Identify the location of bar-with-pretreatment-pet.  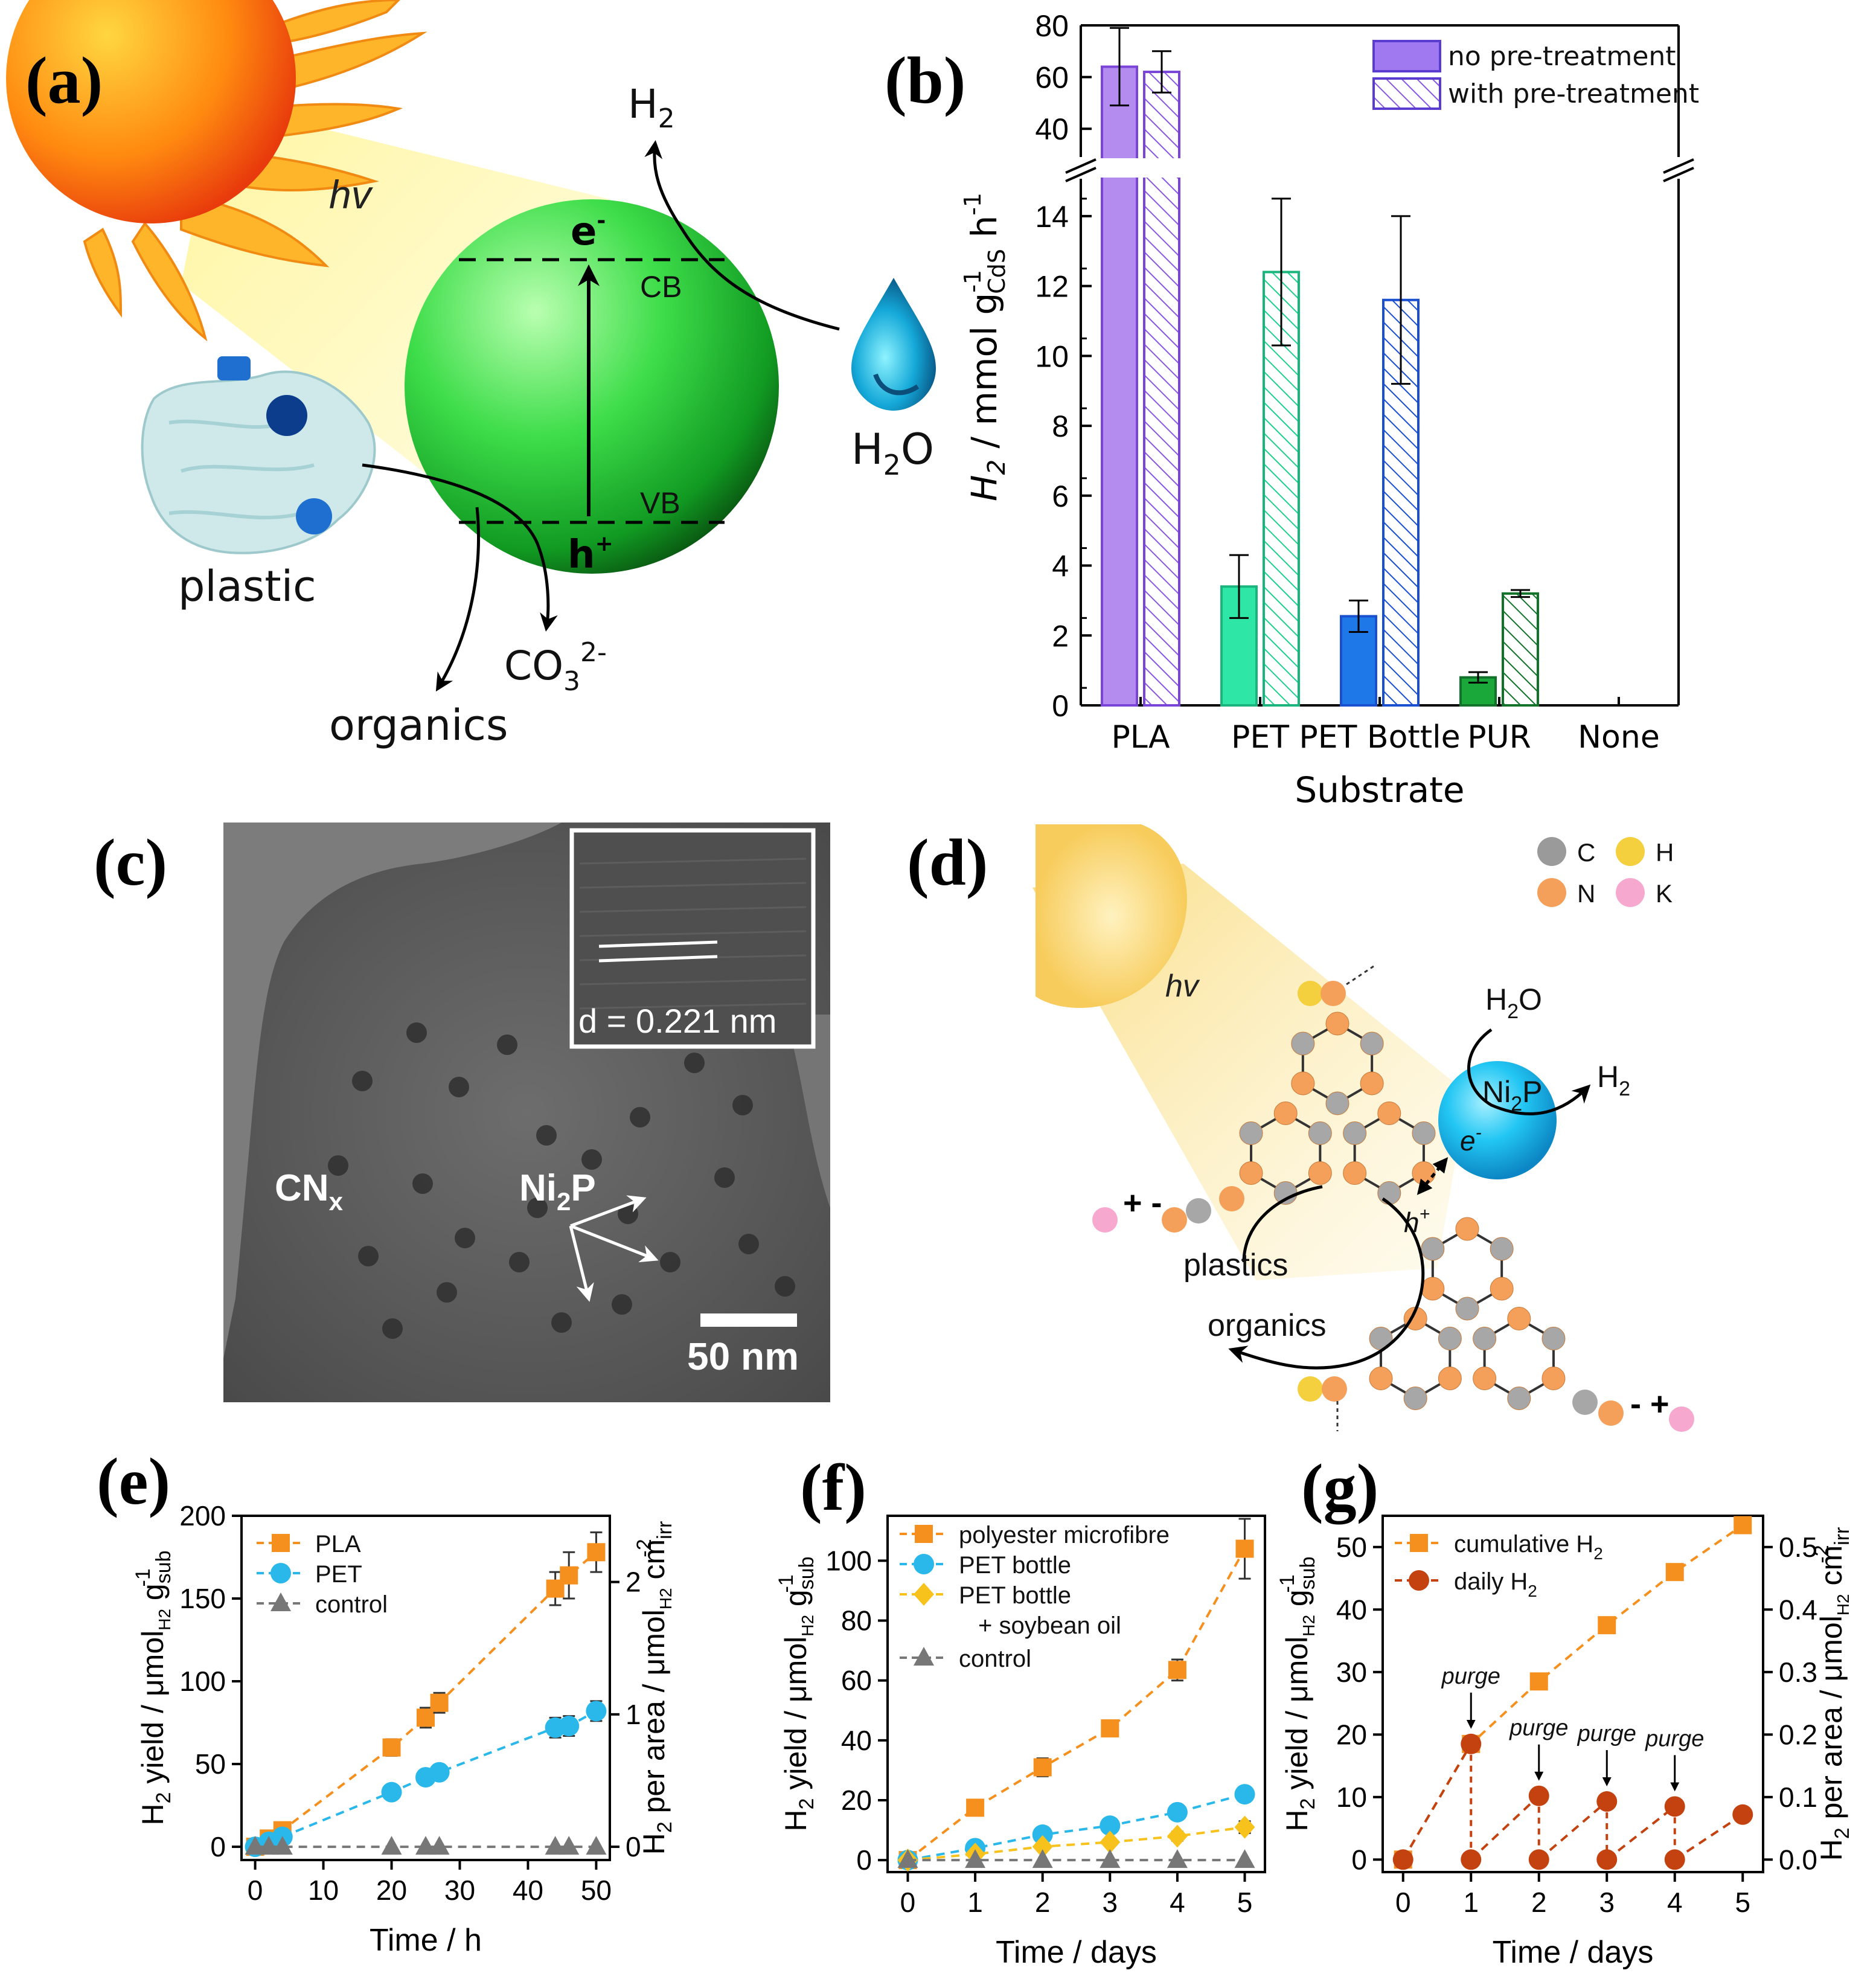
(1281, 489).